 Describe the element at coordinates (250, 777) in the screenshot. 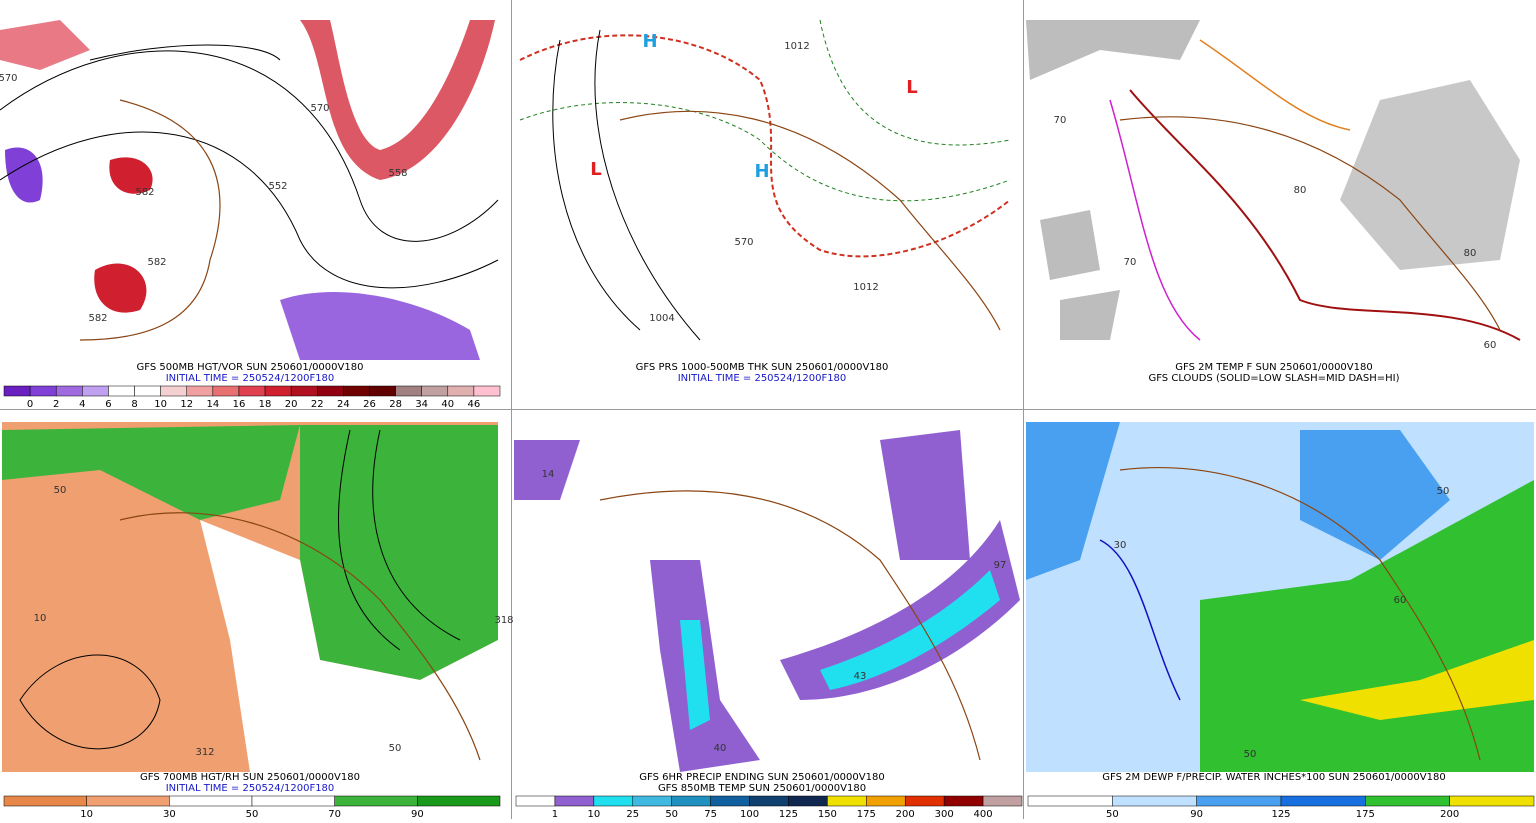

I see `caption: GFS 700MB HGT/RH SUN 250601/0000V180` at that location.